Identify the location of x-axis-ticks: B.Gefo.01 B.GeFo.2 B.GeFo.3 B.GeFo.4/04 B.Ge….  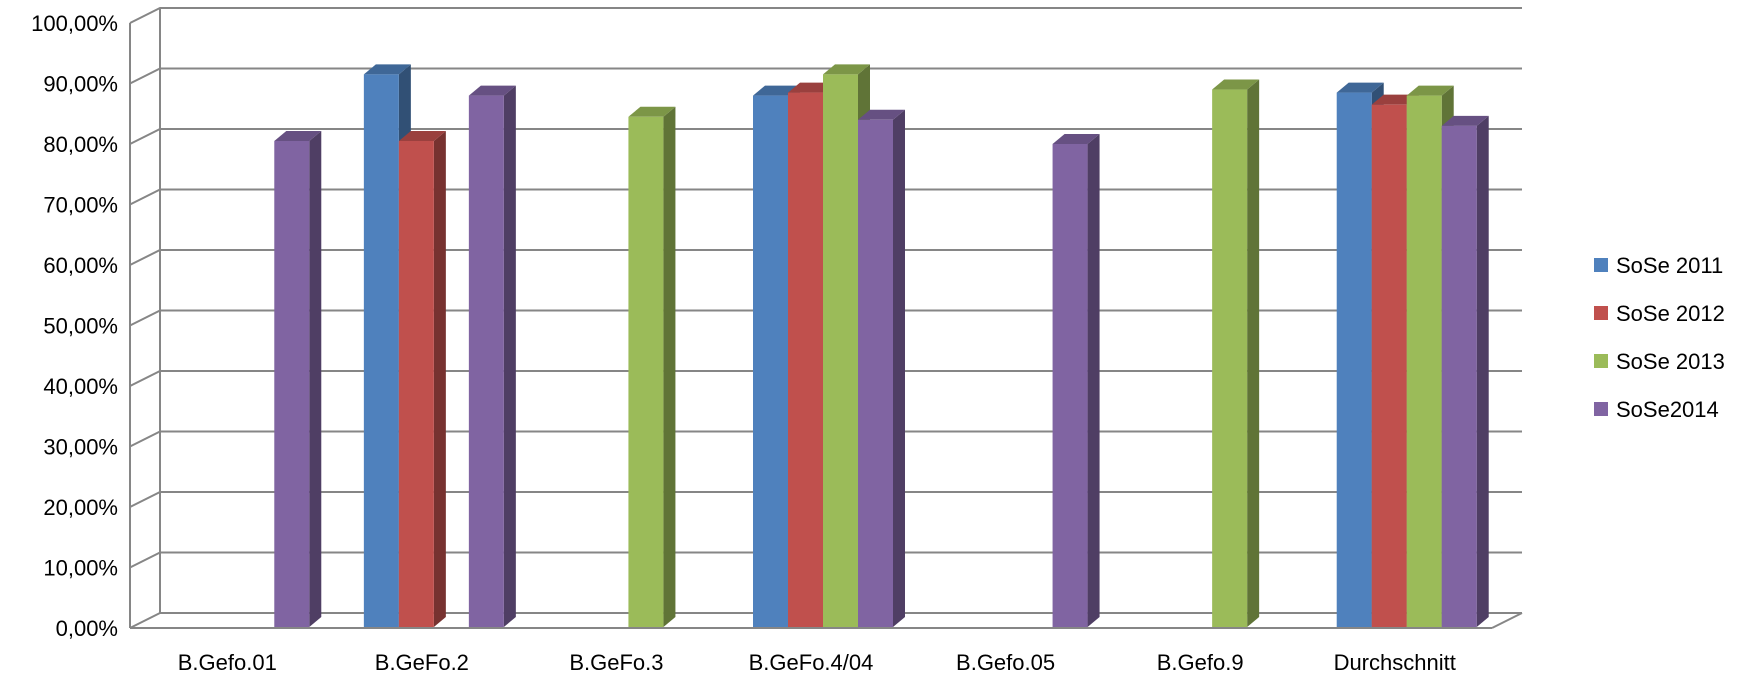
(817, 662).